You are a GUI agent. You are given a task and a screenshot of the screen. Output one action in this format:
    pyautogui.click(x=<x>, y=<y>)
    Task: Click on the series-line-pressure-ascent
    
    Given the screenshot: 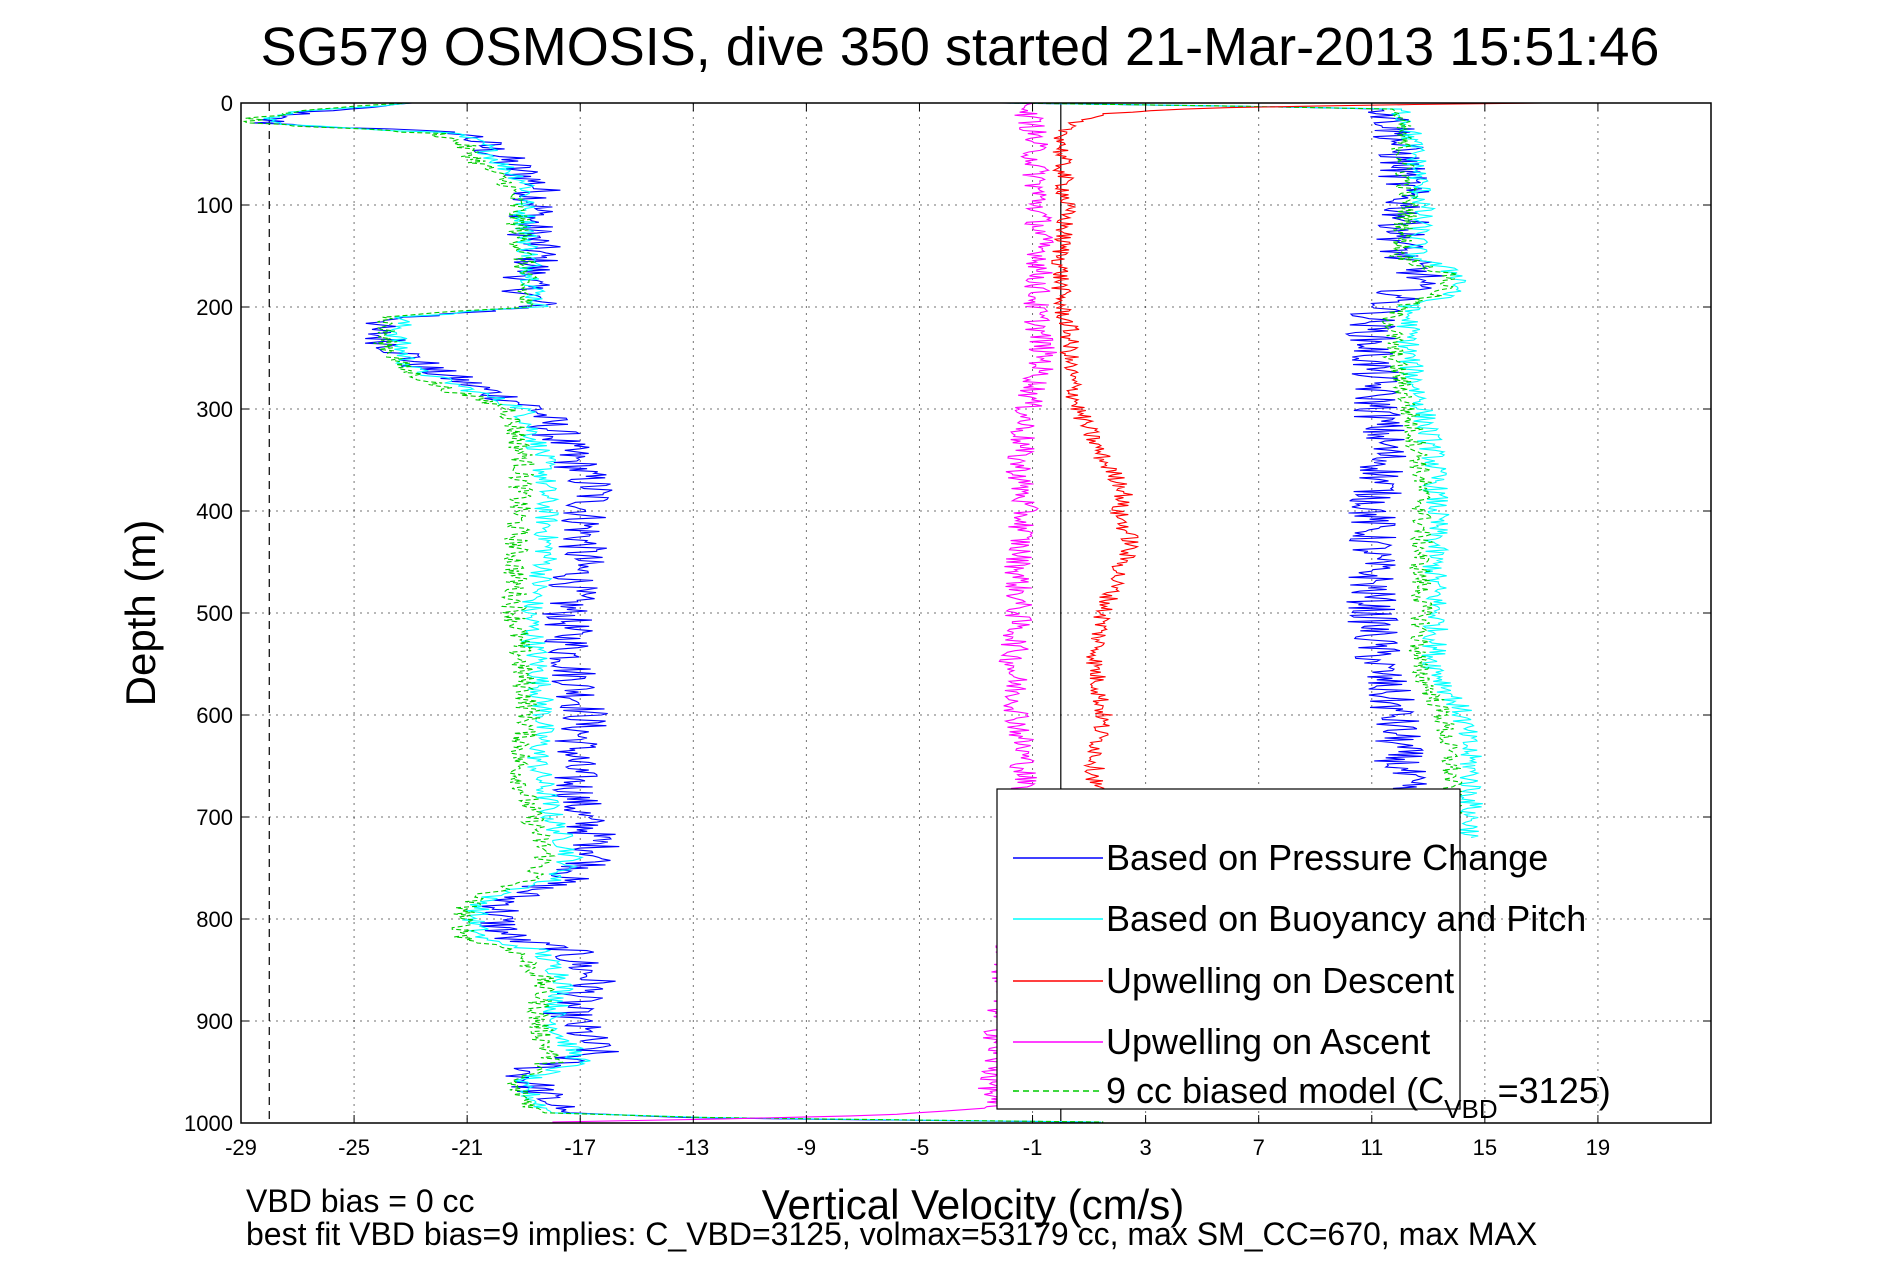 What is the action you would take?
    pyautogui.click(x=1223, y=470)
    